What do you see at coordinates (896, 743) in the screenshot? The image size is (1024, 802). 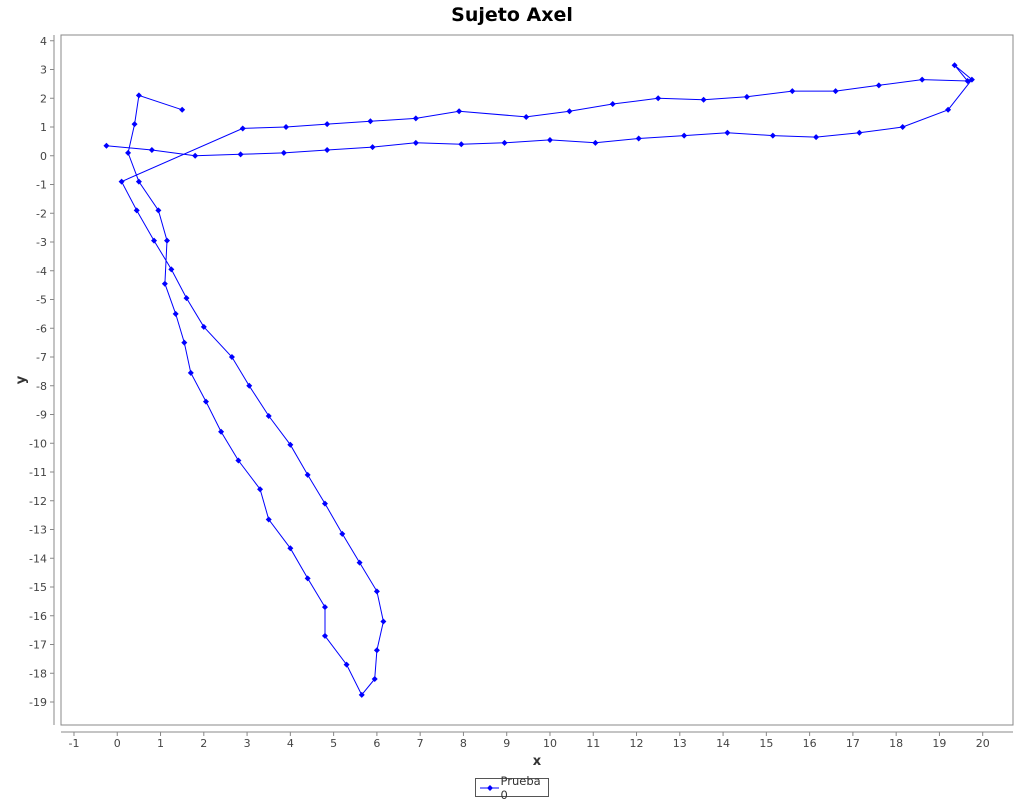 I see `x-tick-label: 18` at bounding box center [896, 743].